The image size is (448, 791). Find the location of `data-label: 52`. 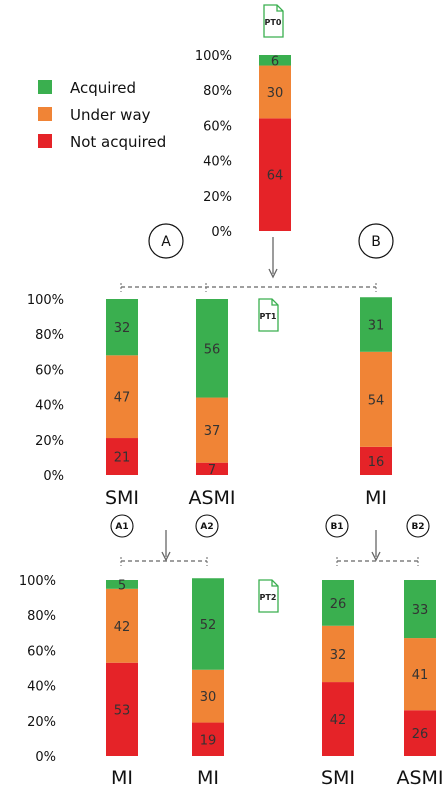

data-label: 52 is located at coordinates (208, 625).